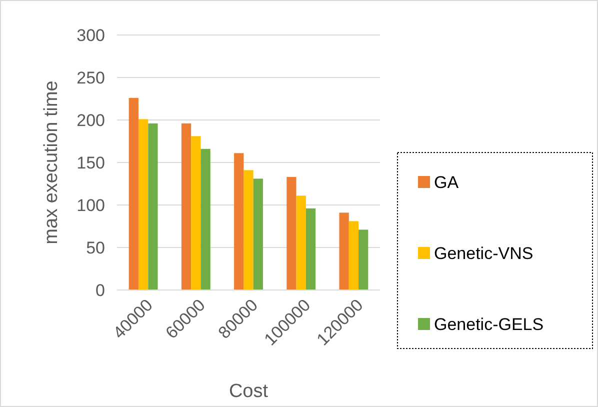 The width and height of the screenshot is (598, 407). I want to click on legend-label: Genetic-GELS, so click(489, 324).